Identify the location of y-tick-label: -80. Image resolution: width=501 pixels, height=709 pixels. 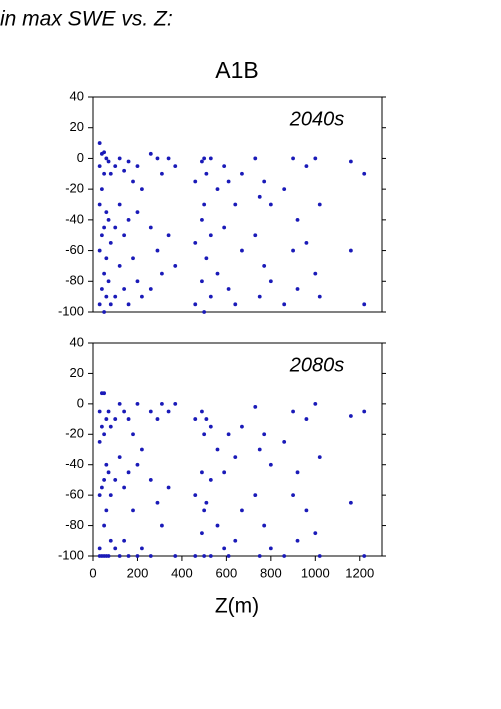
(74, 280).